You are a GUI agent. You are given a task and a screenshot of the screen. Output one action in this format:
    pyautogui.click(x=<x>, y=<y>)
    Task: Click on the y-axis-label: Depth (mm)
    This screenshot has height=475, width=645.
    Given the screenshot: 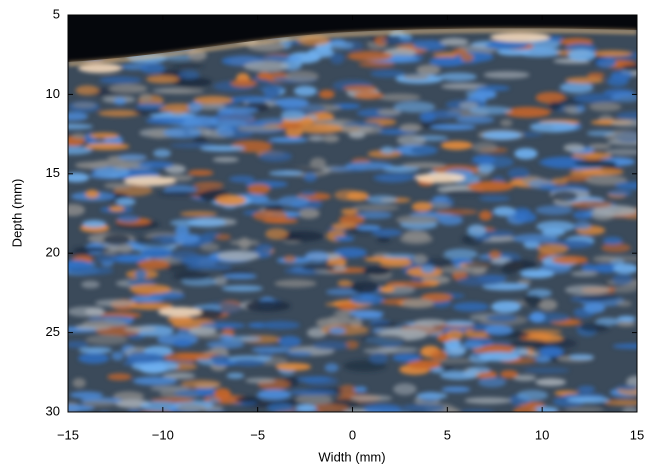 What is the action you would take?
    pyautogui.click(x=16, y=213)
    